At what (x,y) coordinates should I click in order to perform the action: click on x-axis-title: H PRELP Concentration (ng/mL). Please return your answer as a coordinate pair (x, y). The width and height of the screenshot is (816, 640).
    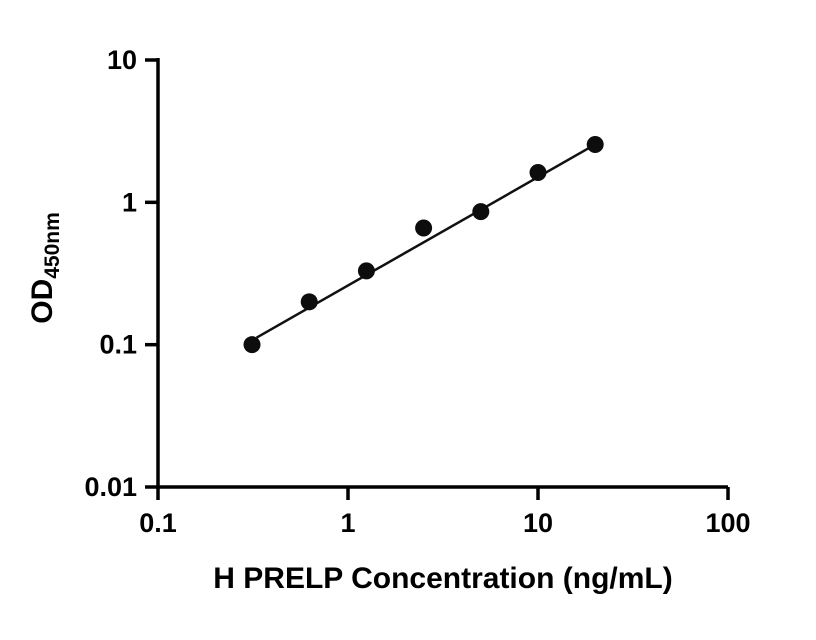
    Looking at the image, I should click on (442, 578).